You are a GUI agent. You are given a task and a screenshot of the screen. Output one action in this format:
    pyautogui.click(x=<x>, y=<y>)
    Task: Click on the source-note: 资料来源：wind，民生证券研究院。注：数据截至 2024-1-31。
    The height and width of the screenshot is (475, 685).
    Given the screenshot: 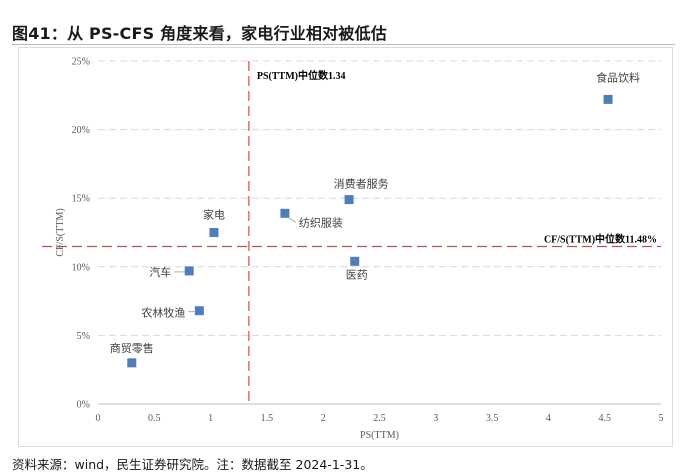 What is the action you would take?
    pyautogui.click(x=192, y=464)
    